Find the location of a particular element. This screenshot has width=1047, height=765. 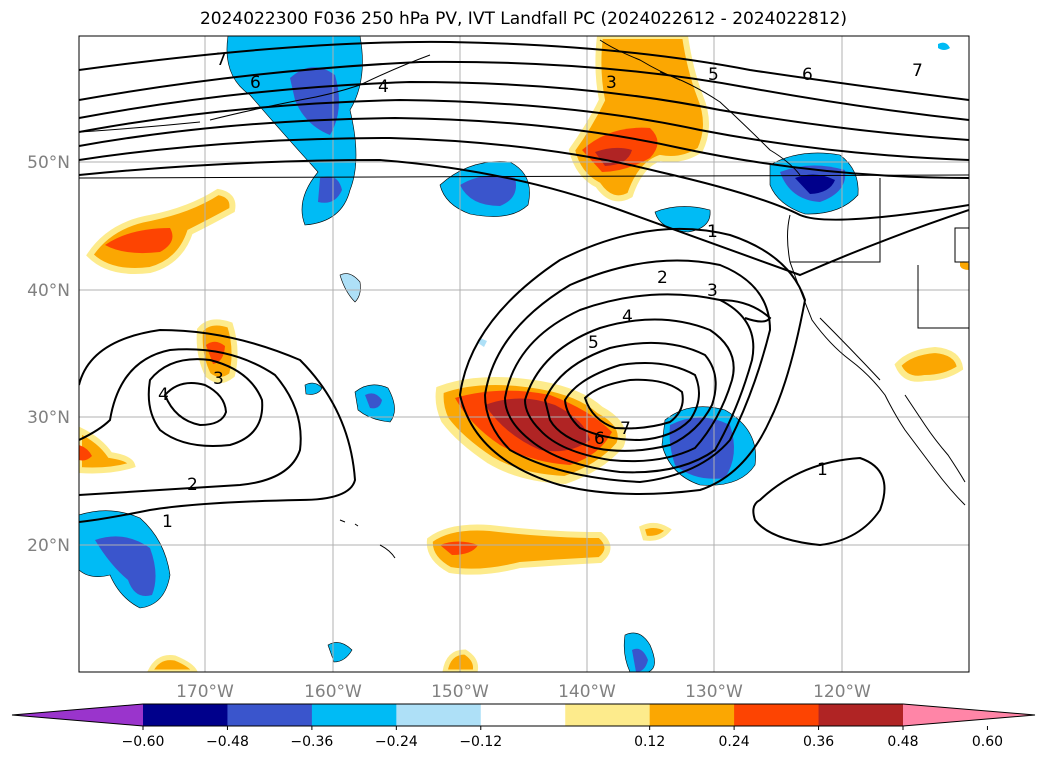

colorbar-tick-label: 0.12 is located at coordinates (649, 742).